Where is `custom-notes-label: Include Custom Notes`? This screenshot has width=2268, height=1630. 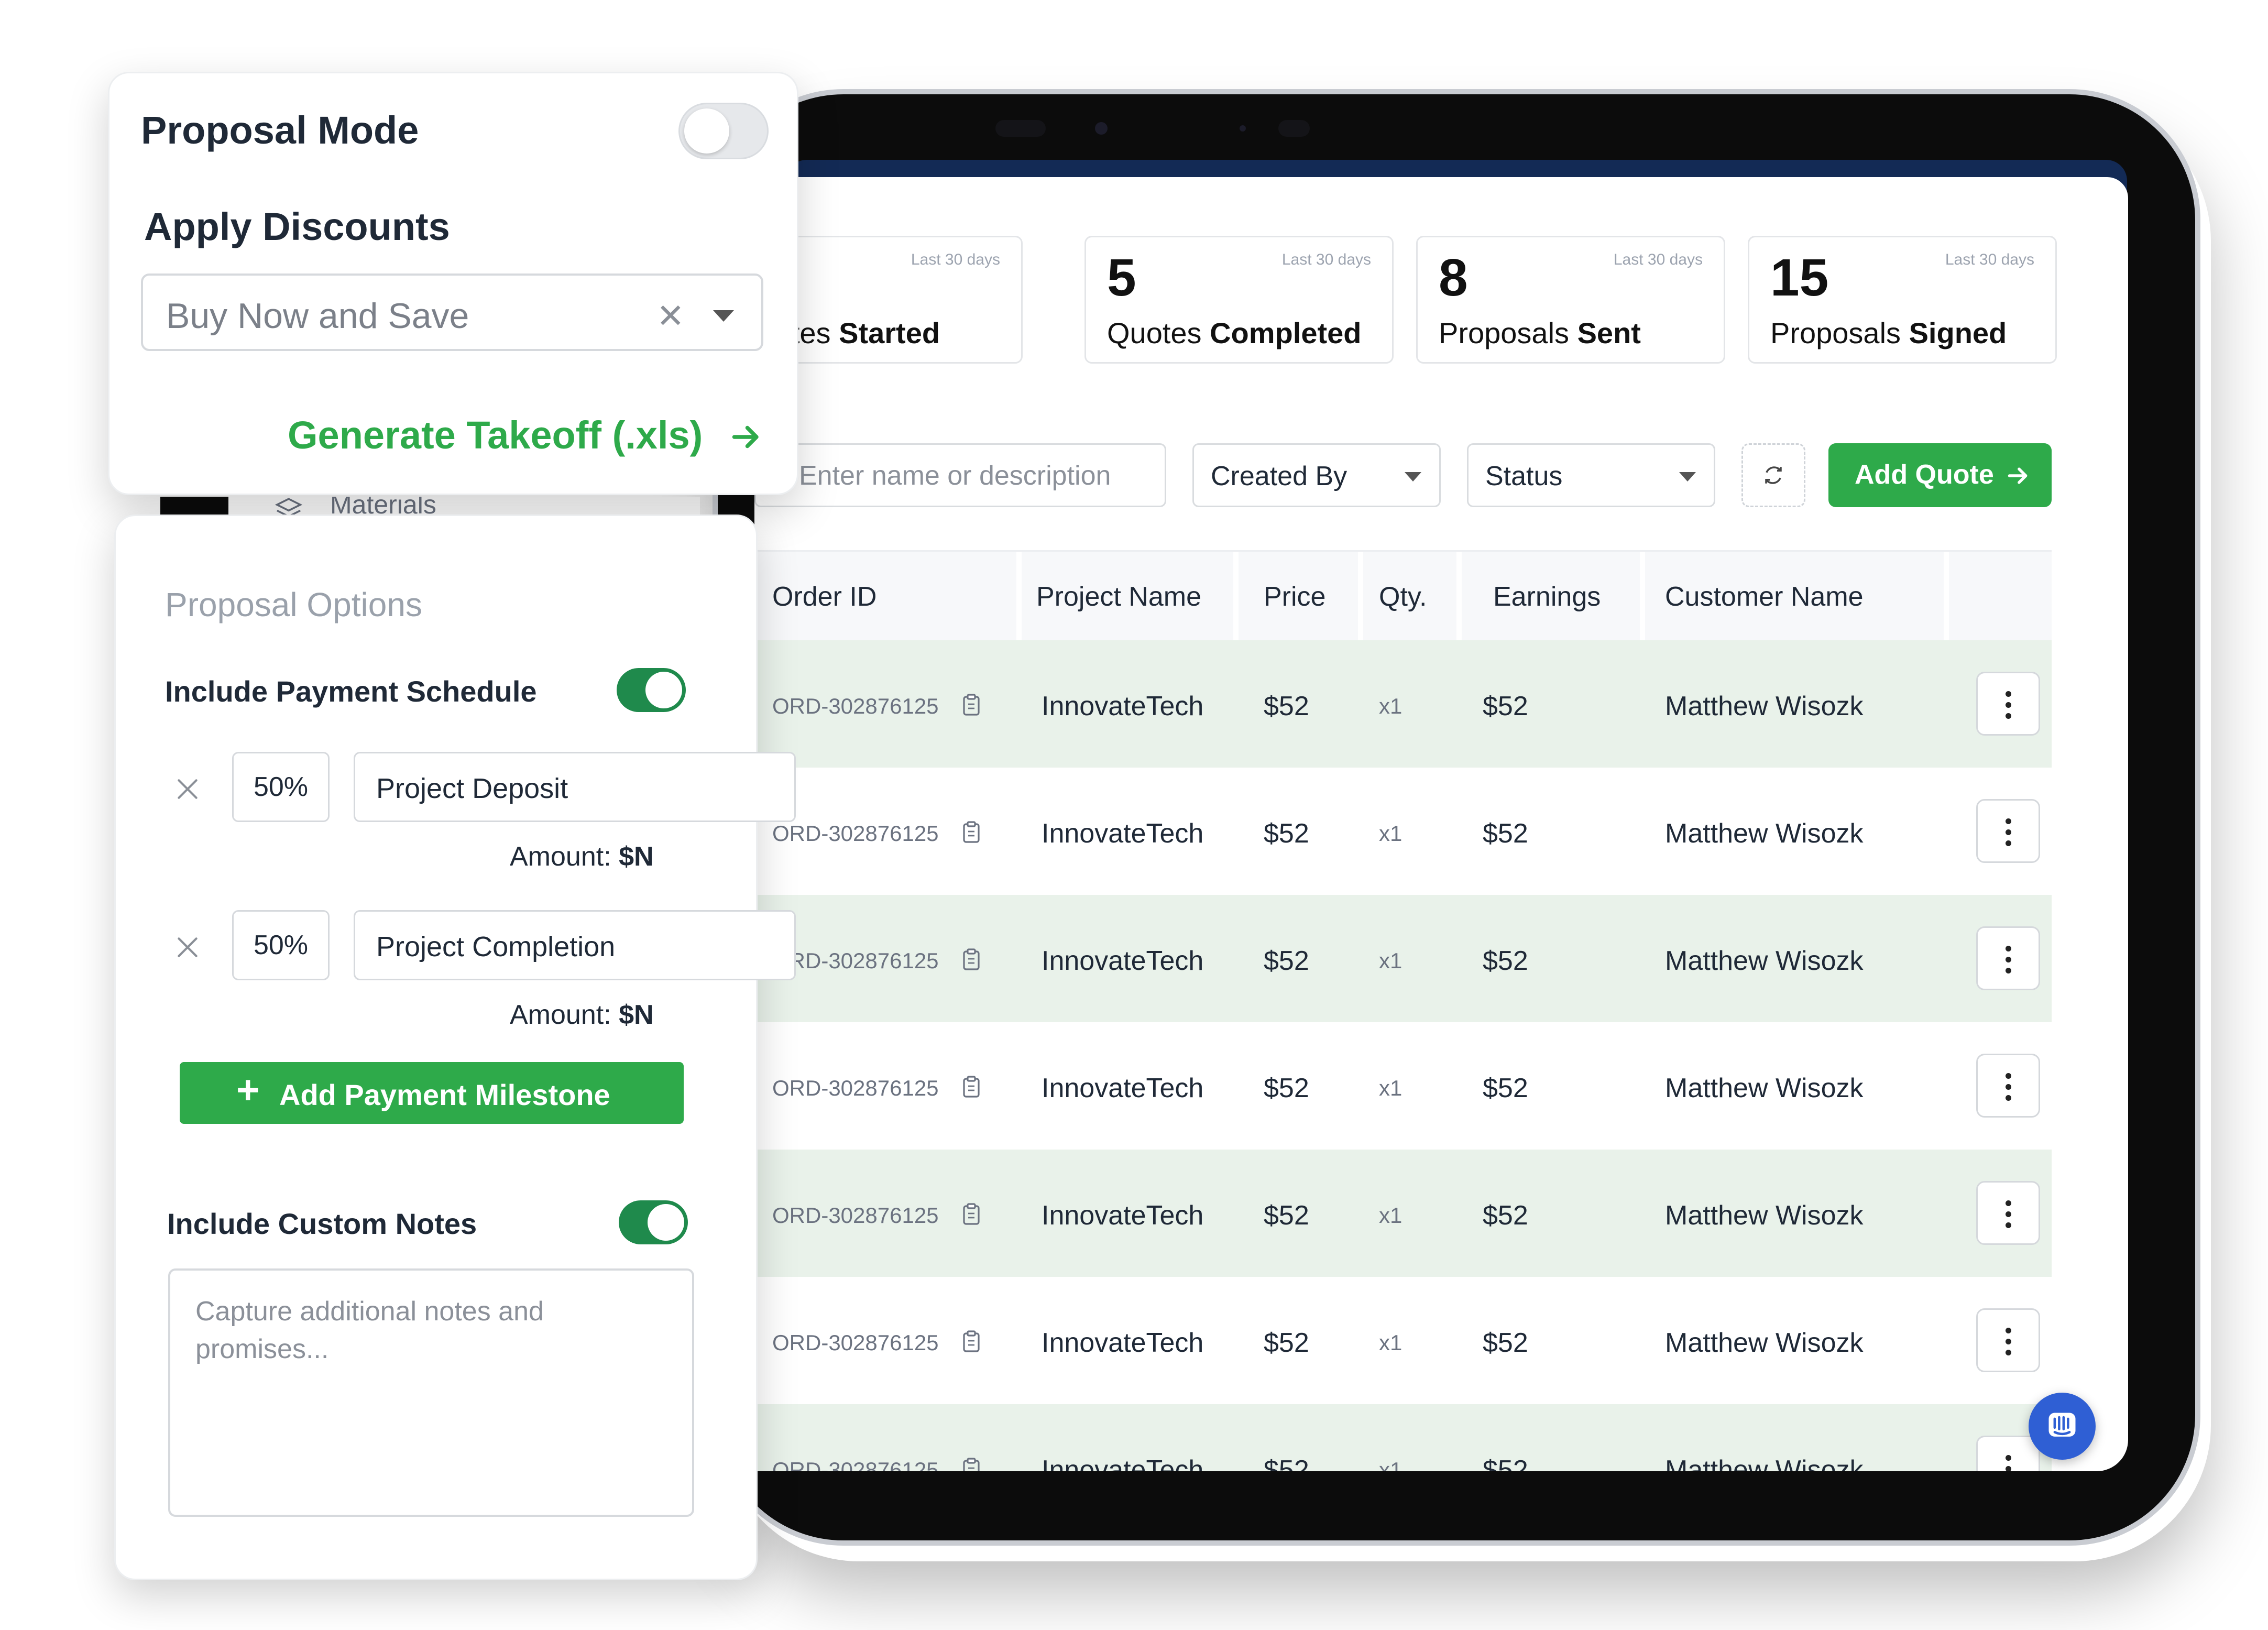
custom-notes-label: Include Custom Notes is located at coordinates (322, 1223).